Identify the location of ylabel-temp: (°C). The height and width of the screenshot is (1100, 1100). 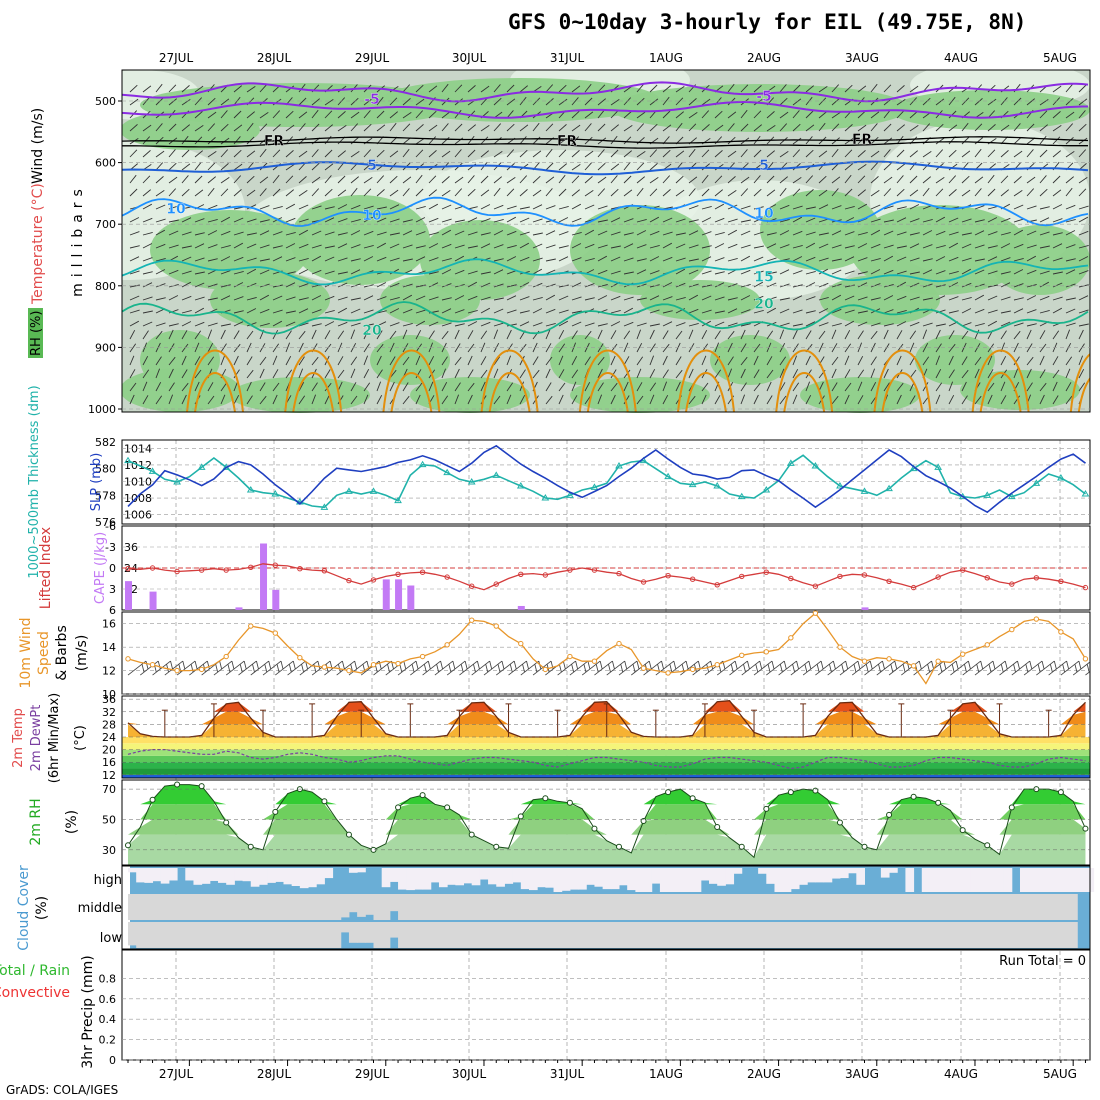
(80, 738).